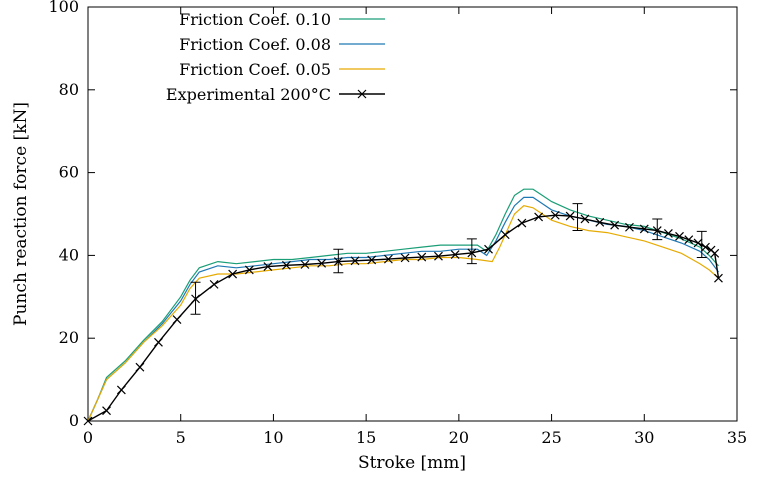  What do you see at coordinates (69, 172) in the screenshot?
I see `y-tick-label: 60` at bounding box center [69, 172].